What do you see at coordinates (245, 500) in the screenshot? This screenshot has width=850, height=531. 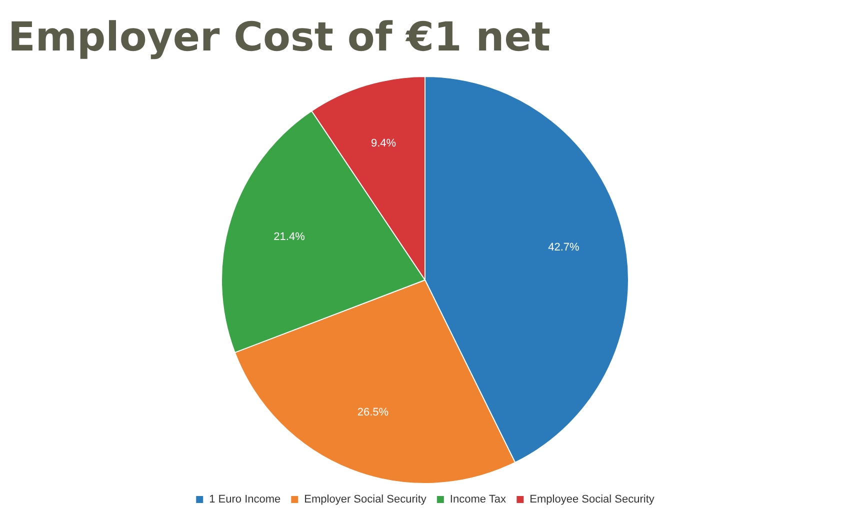 I see `legend-label: 1 Euro Income` at bounding box center [245, 500].